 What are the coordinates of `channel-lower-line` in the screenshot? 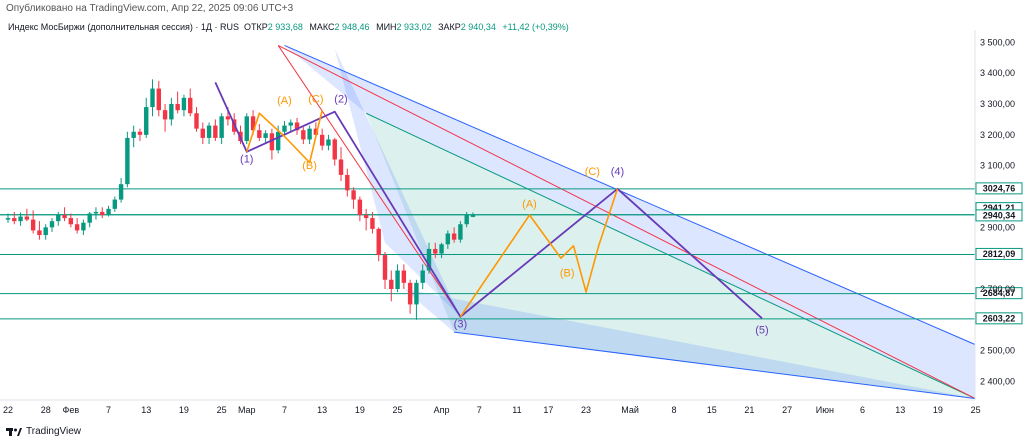 It's located at (715, 365).